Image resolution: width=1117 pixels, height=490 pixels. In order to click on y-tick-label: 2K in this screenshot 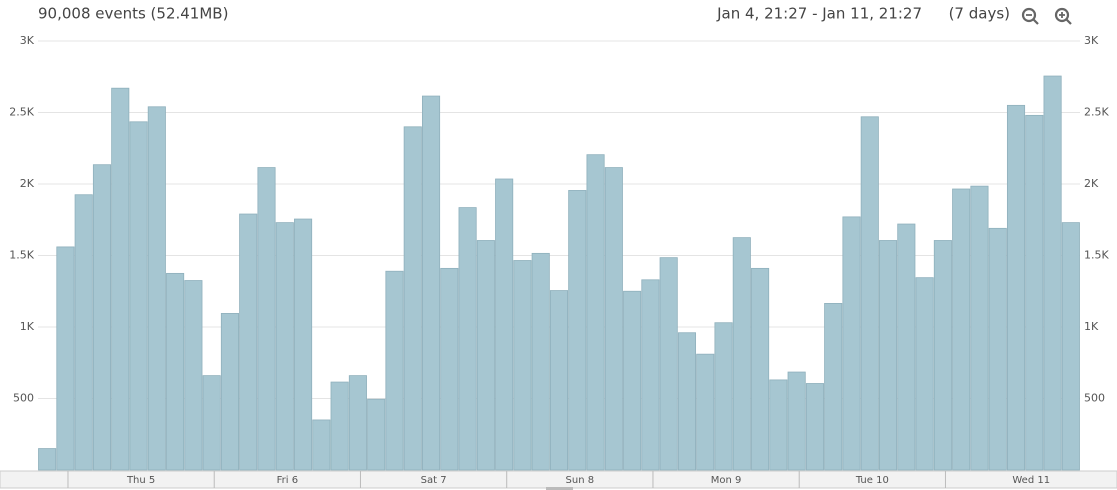, I will do `click(27, 183)`.